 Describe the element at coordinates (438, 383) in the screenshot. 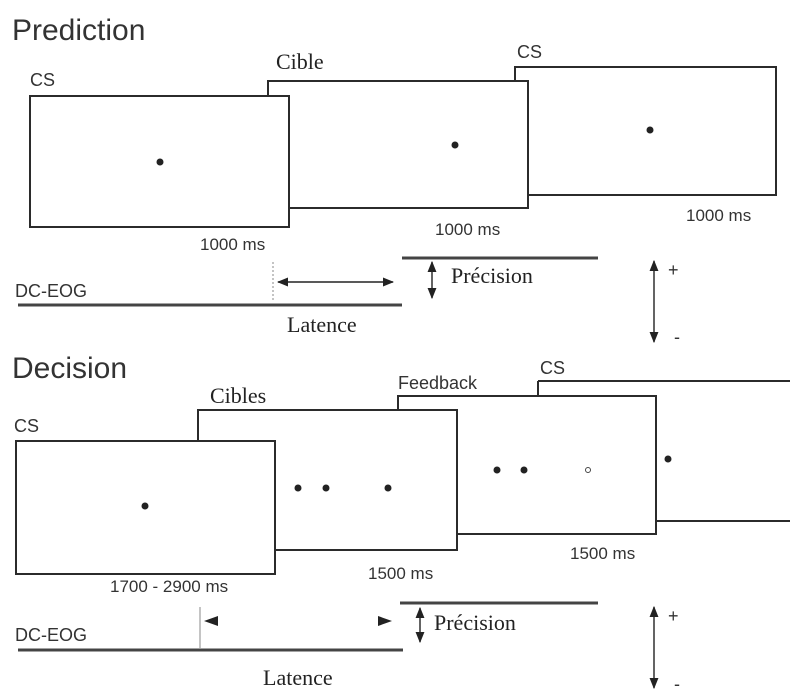

I see `screen-label: Feedback` at that location.